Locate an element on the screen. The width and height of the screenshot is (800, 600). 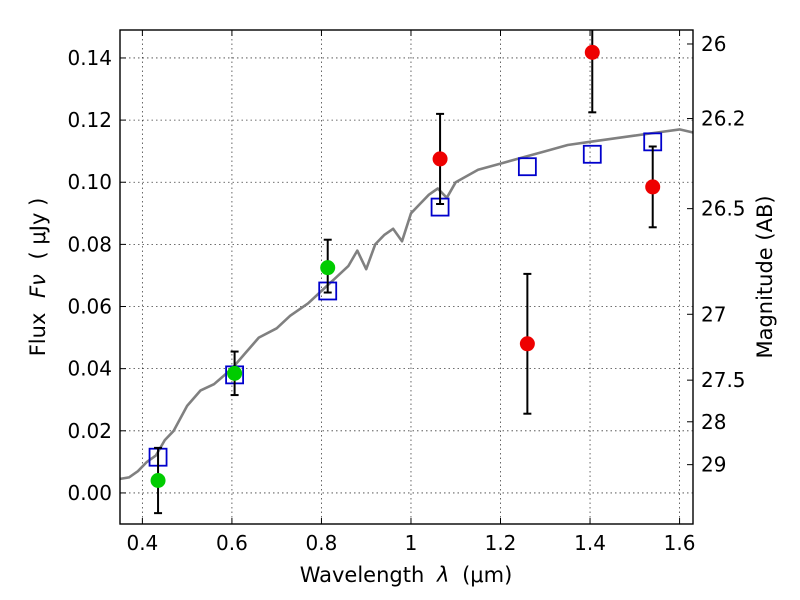
magnitude-tick-label: 26 is located at coordinates (713, 44).